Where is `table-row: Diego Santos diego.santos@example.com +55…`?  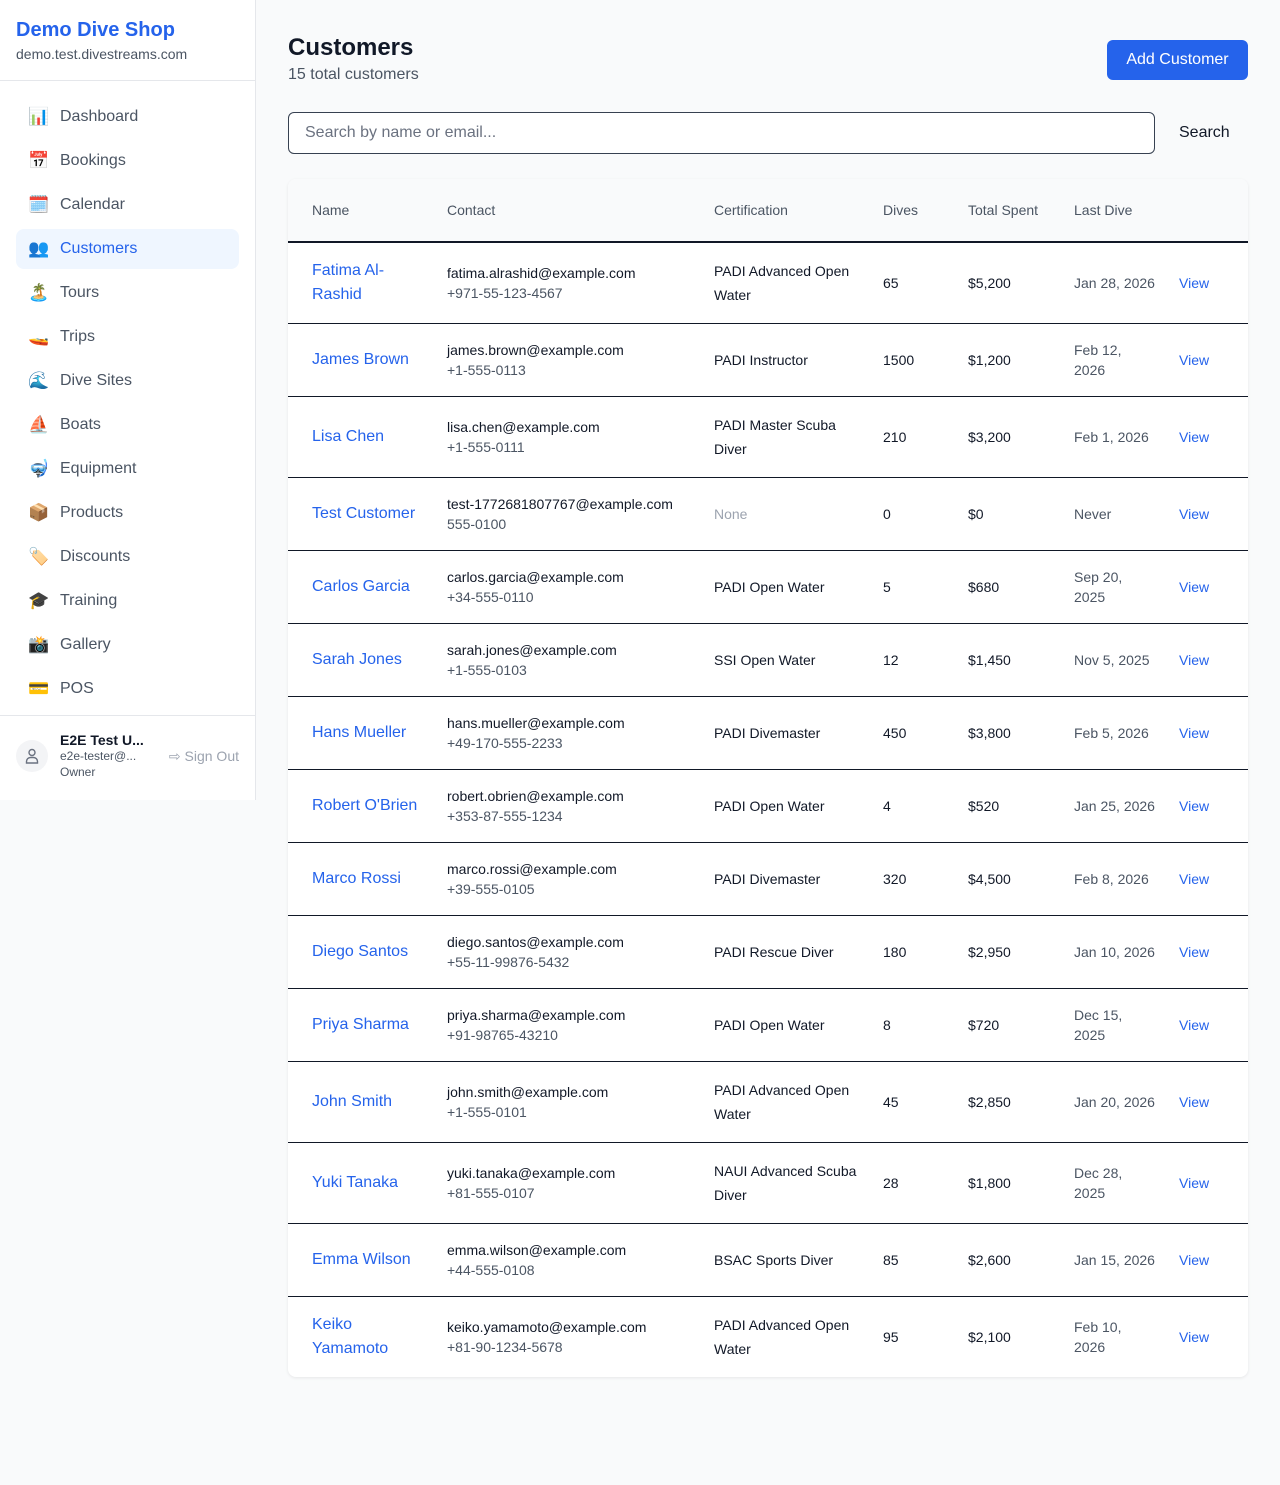 table-row: Diego Santos diego.santos@example.com +55… is located at coordinates (768, 952).